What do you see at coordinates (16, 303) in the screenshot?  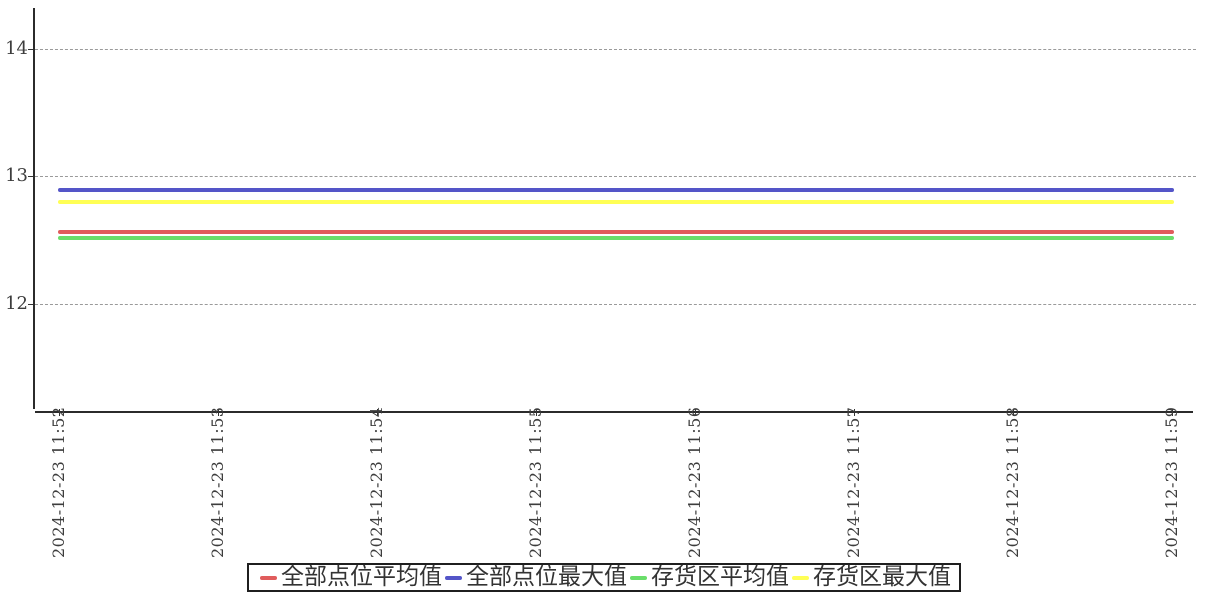 I see `y-tick-label: 12` at bounding box center [16, 303].